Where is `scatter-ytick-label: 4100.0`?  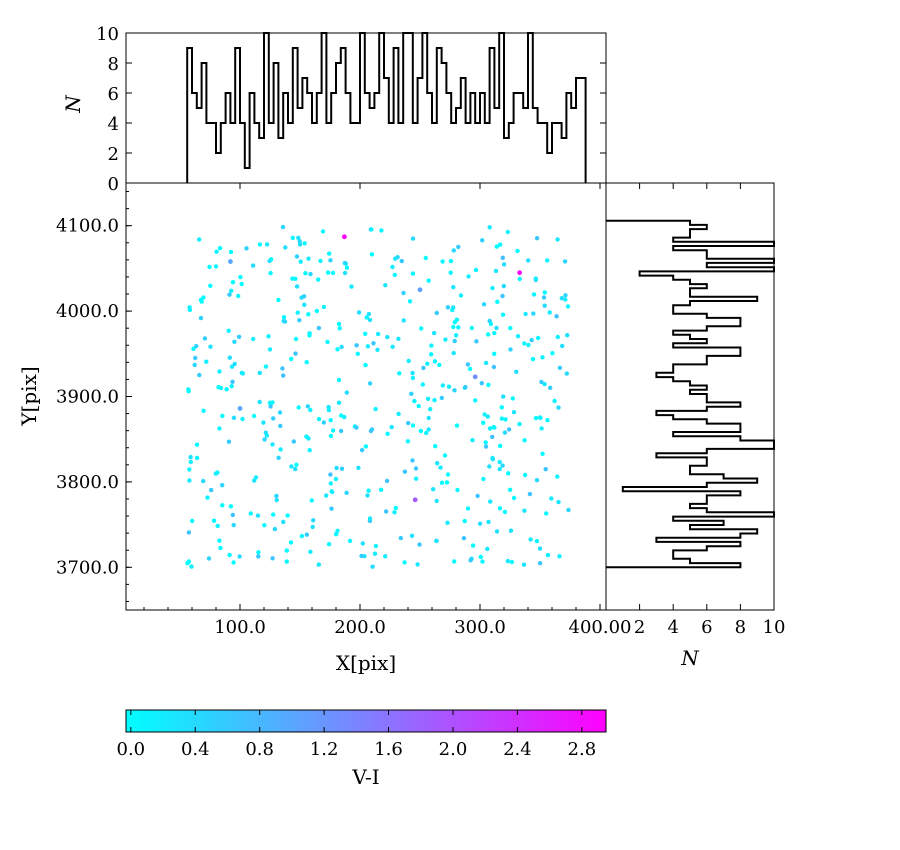
scatter-ytick-label: 4100.0 is located at coordinates (87, 226).